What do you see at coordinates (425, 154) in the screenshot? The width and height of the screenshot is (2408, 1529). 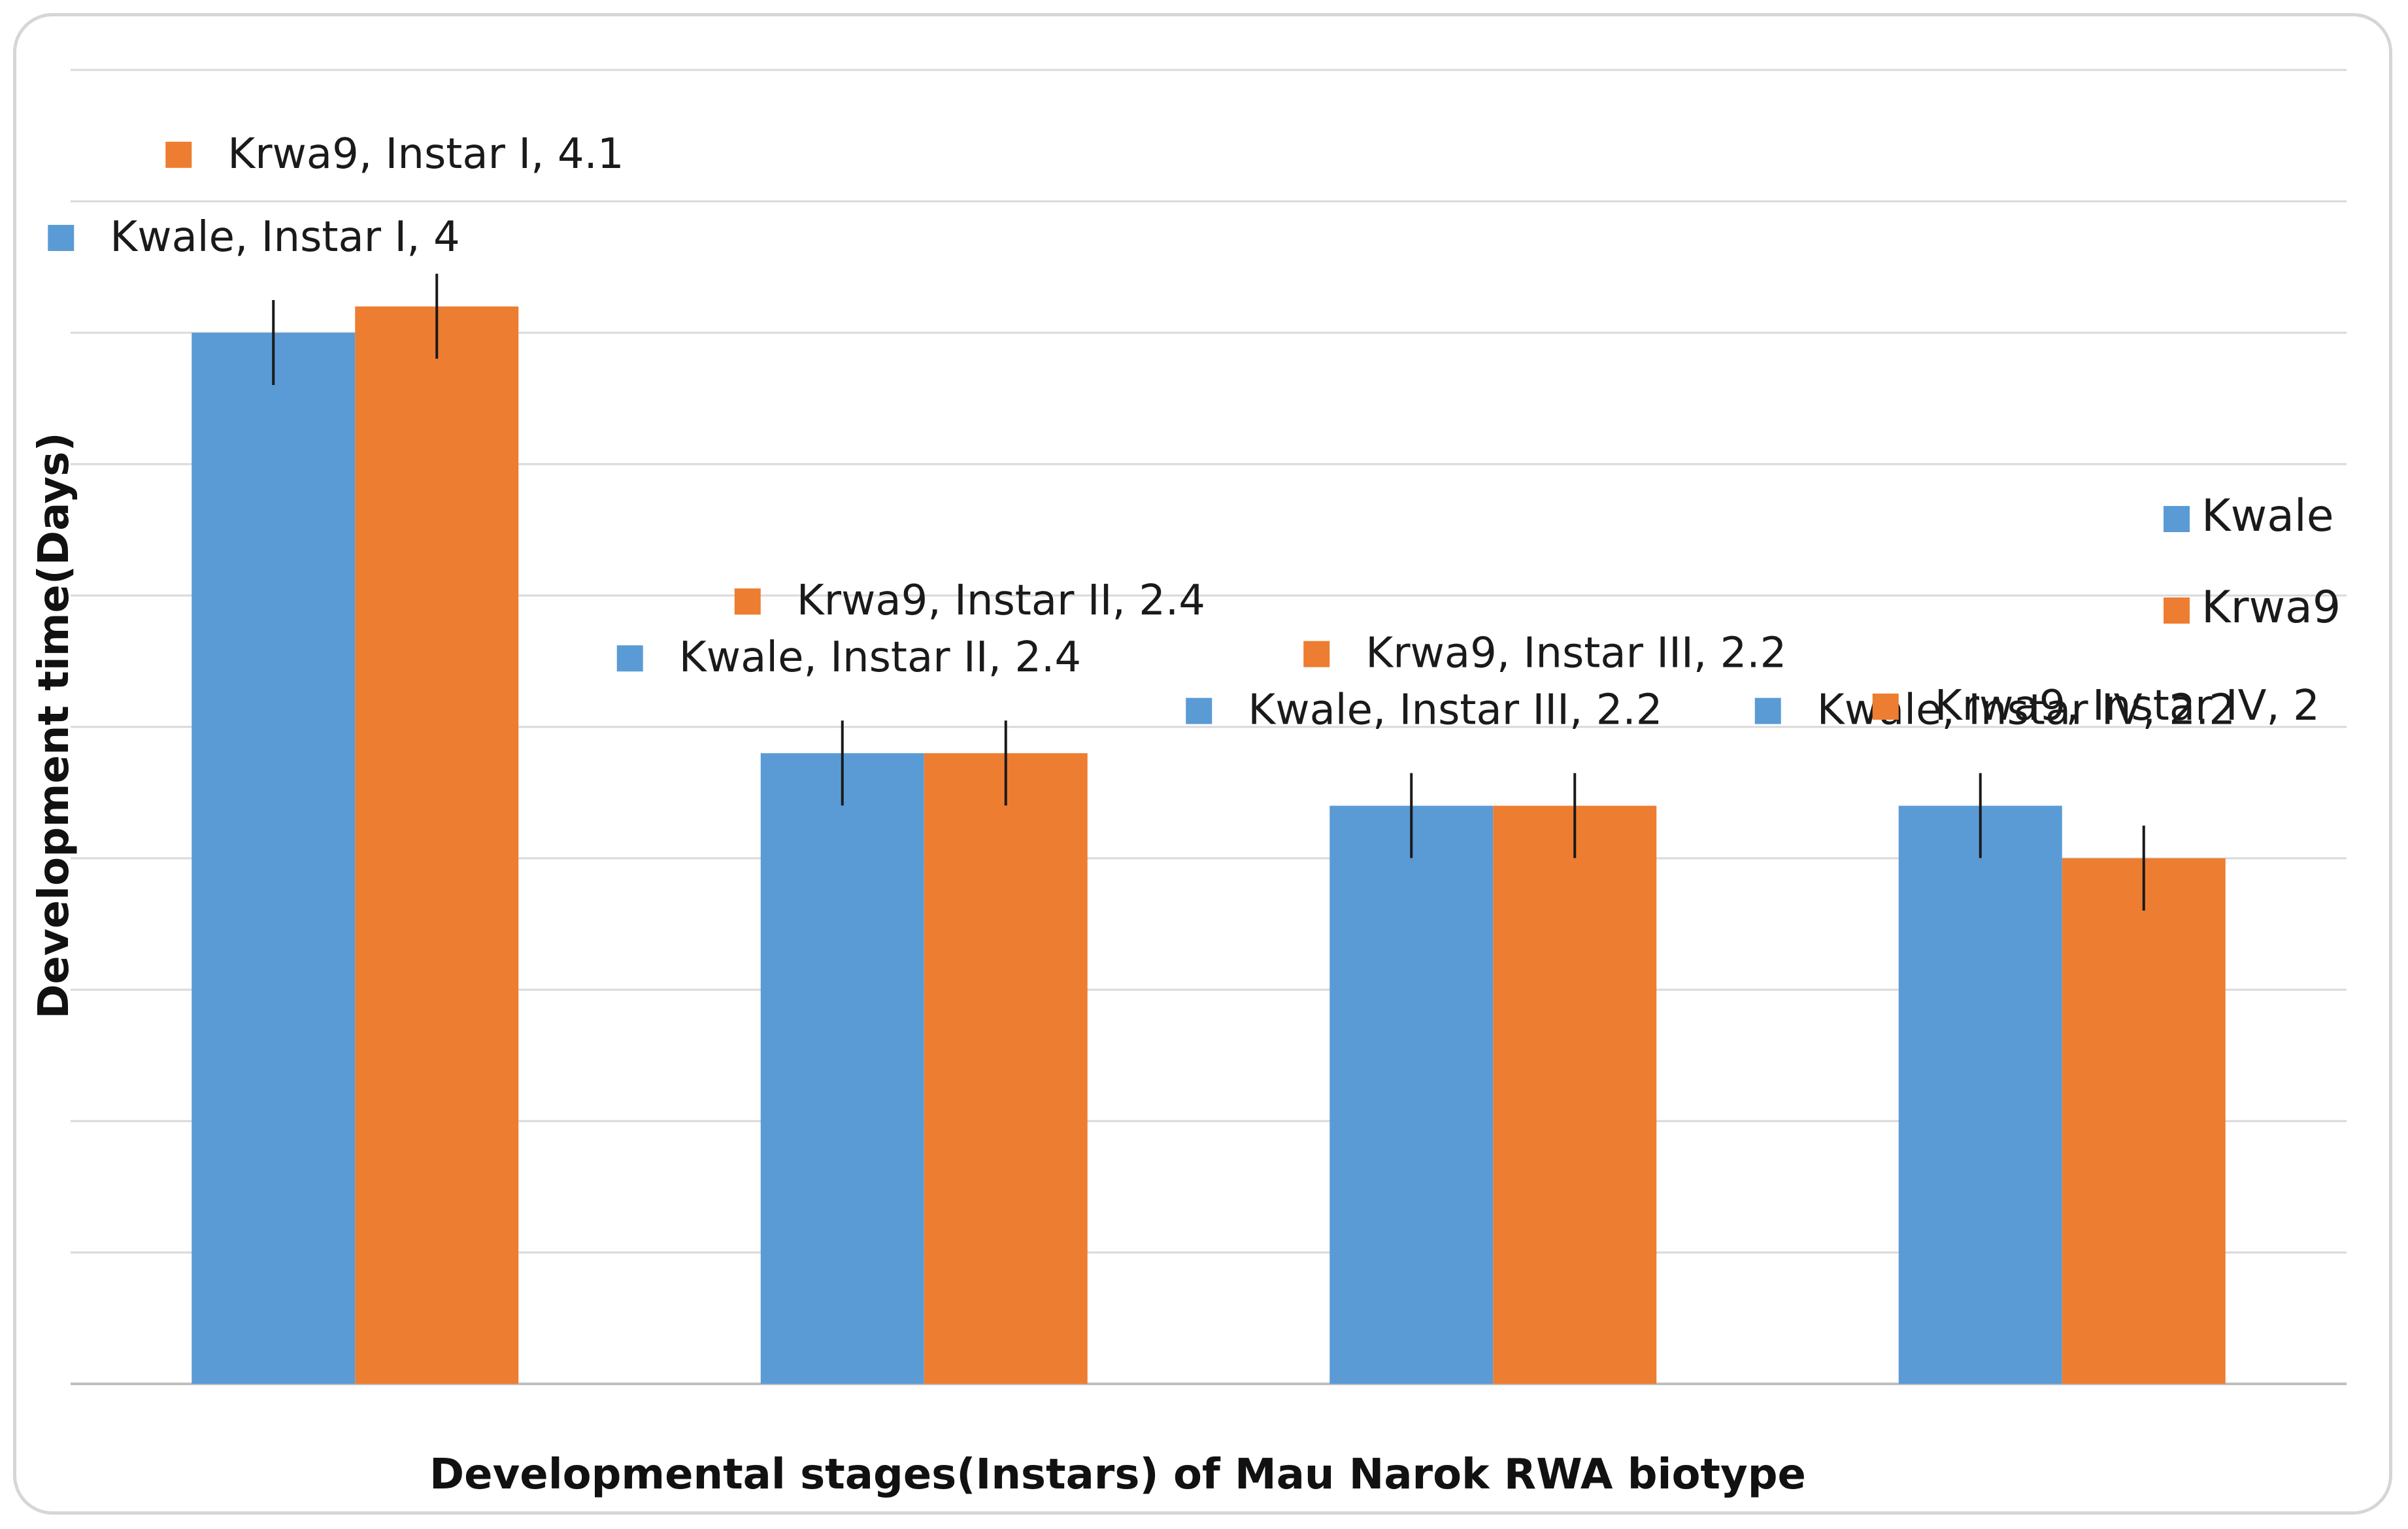 I see `data-label: Krwa9, Instar I, 4.1` at bounding box center [425, 154].